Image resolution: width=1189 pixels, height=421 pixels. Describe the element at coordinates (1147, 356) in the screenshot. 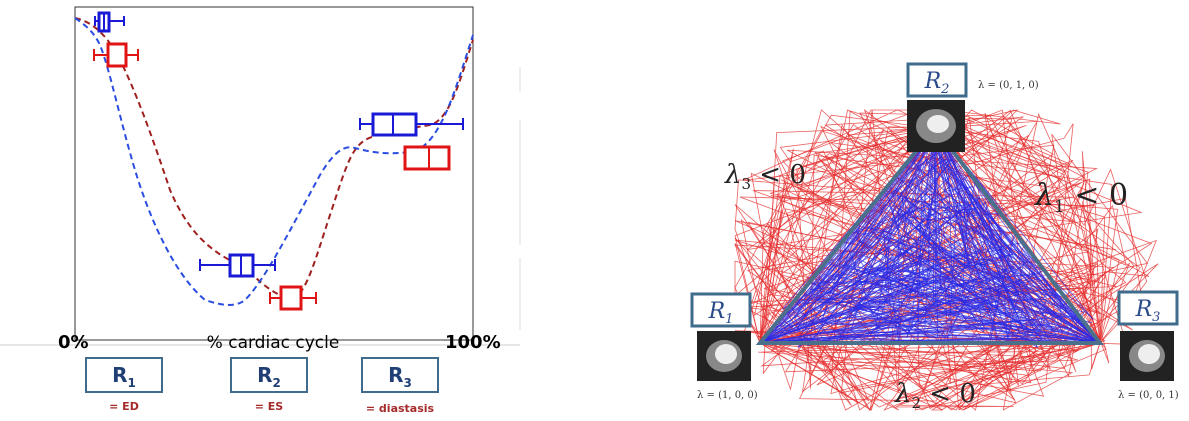

I see `mri-thumbnail-r3` at that location.